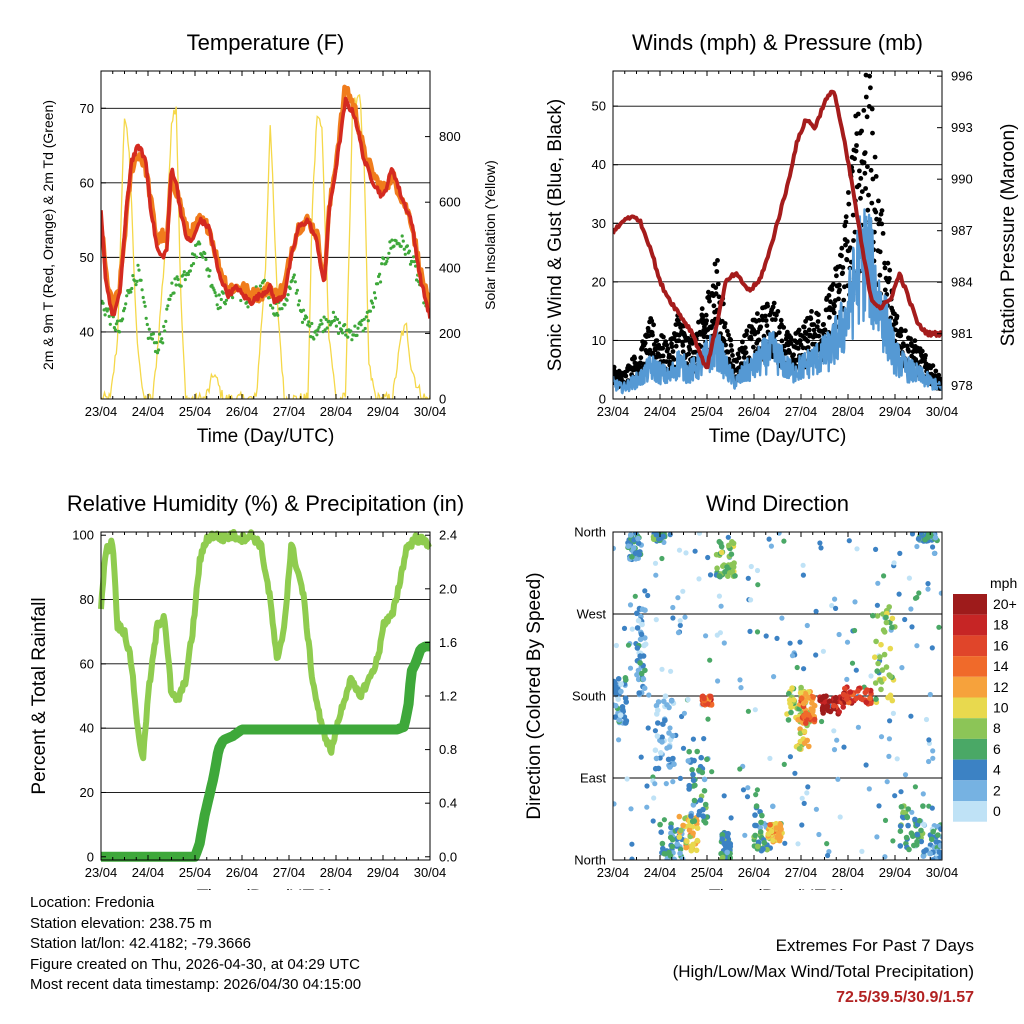 The height and width of the screenshot is (1024, 1024). What do you see at coordinates (942, 872) in the screenshot?
I see `x-tick-label: 30/04` at bounding box center [942, 872].